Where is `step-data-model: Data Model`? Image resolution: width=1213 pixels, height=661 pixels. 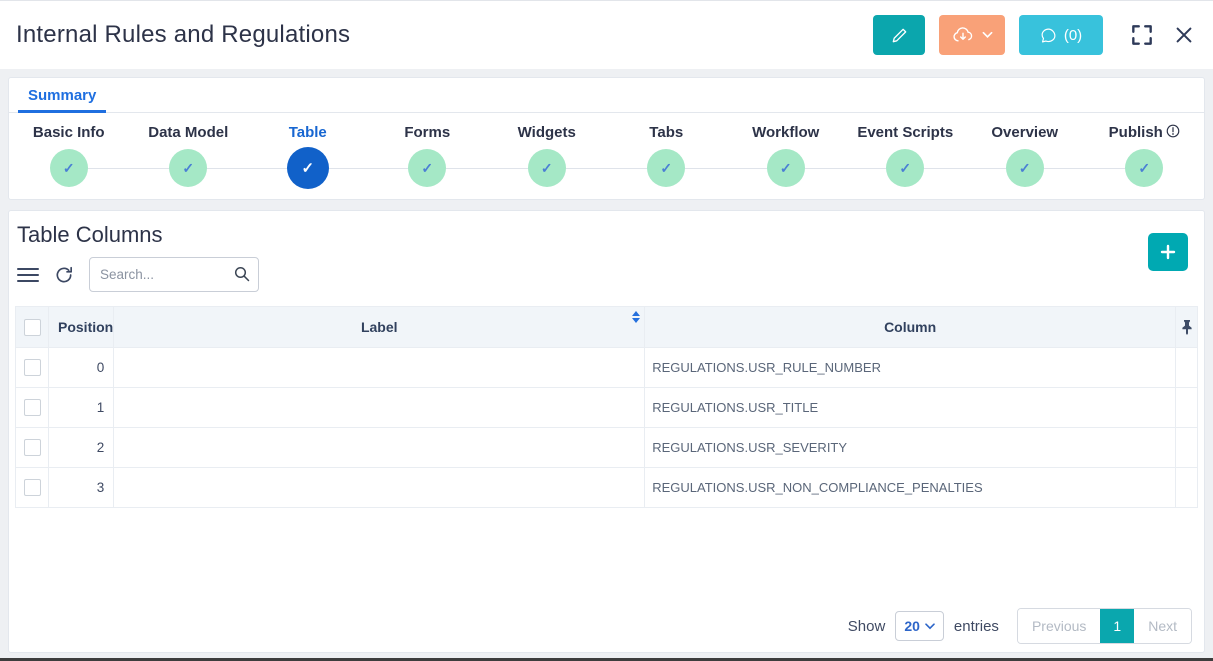 step-data-model: Data Model is located at coordinates (189, 155).